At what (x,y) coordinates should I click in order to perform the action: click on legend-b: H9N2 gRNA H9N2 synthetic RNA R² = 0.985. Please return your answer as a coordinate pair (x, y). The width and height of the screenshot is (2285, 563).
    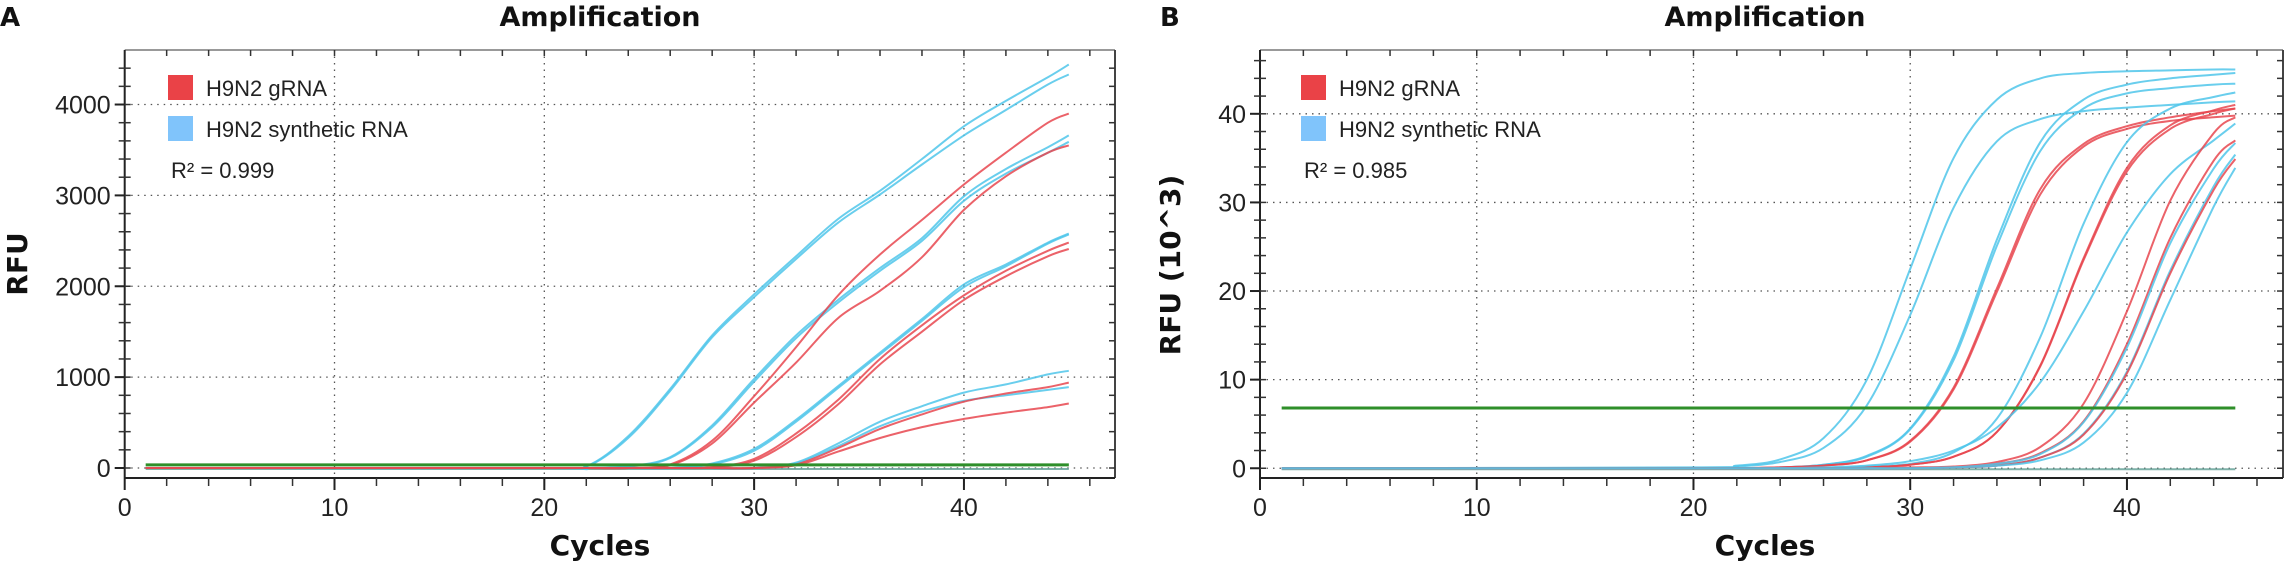
    Looking at the image, I should click on (1421, 129).